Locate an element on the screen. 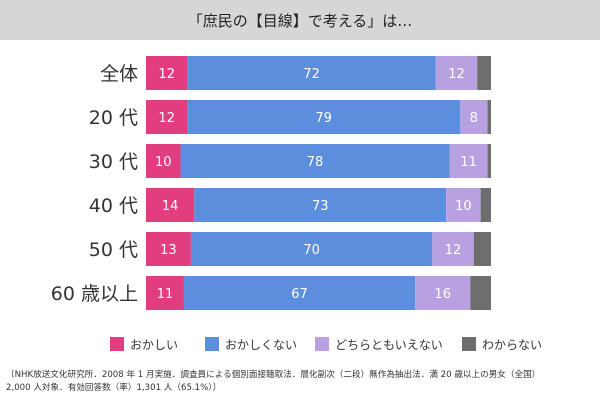 The height and width of the screenshot is (400, 600). legend-label: わからない is located at coordinates (512, 345).